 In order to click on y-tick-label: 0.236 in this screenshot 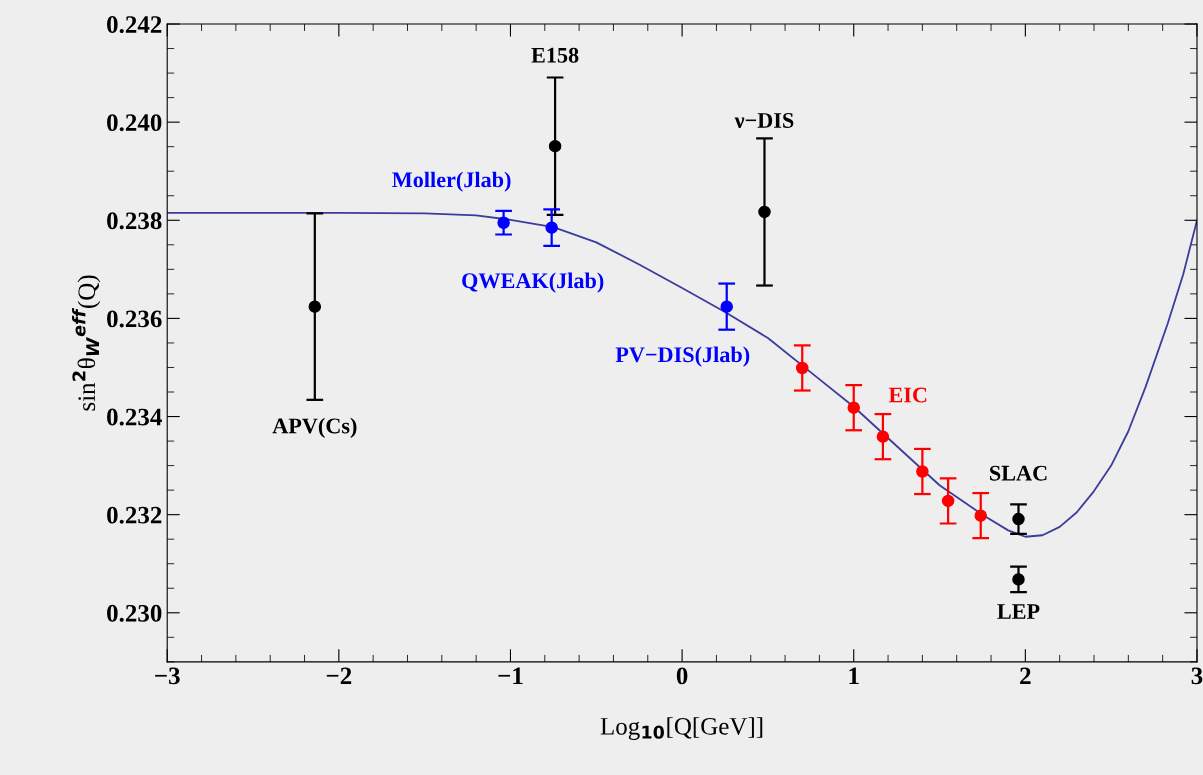, I will do `click(134, 319)`.